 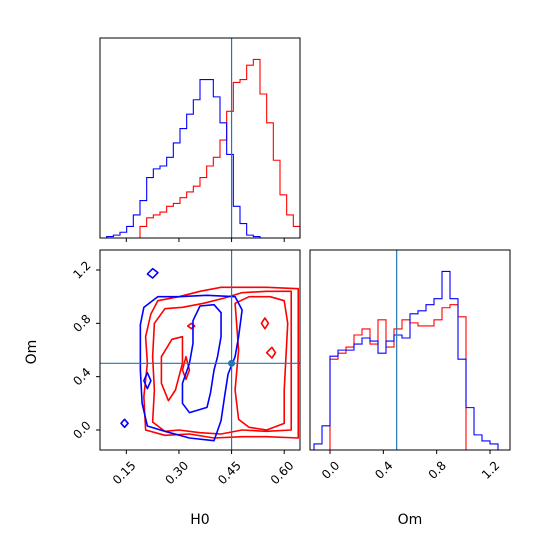 What do you see at coordinates (81, 376) in the screenshot?
I see `om-y-tick-label: 0.4` at bounding box center [81, 376].